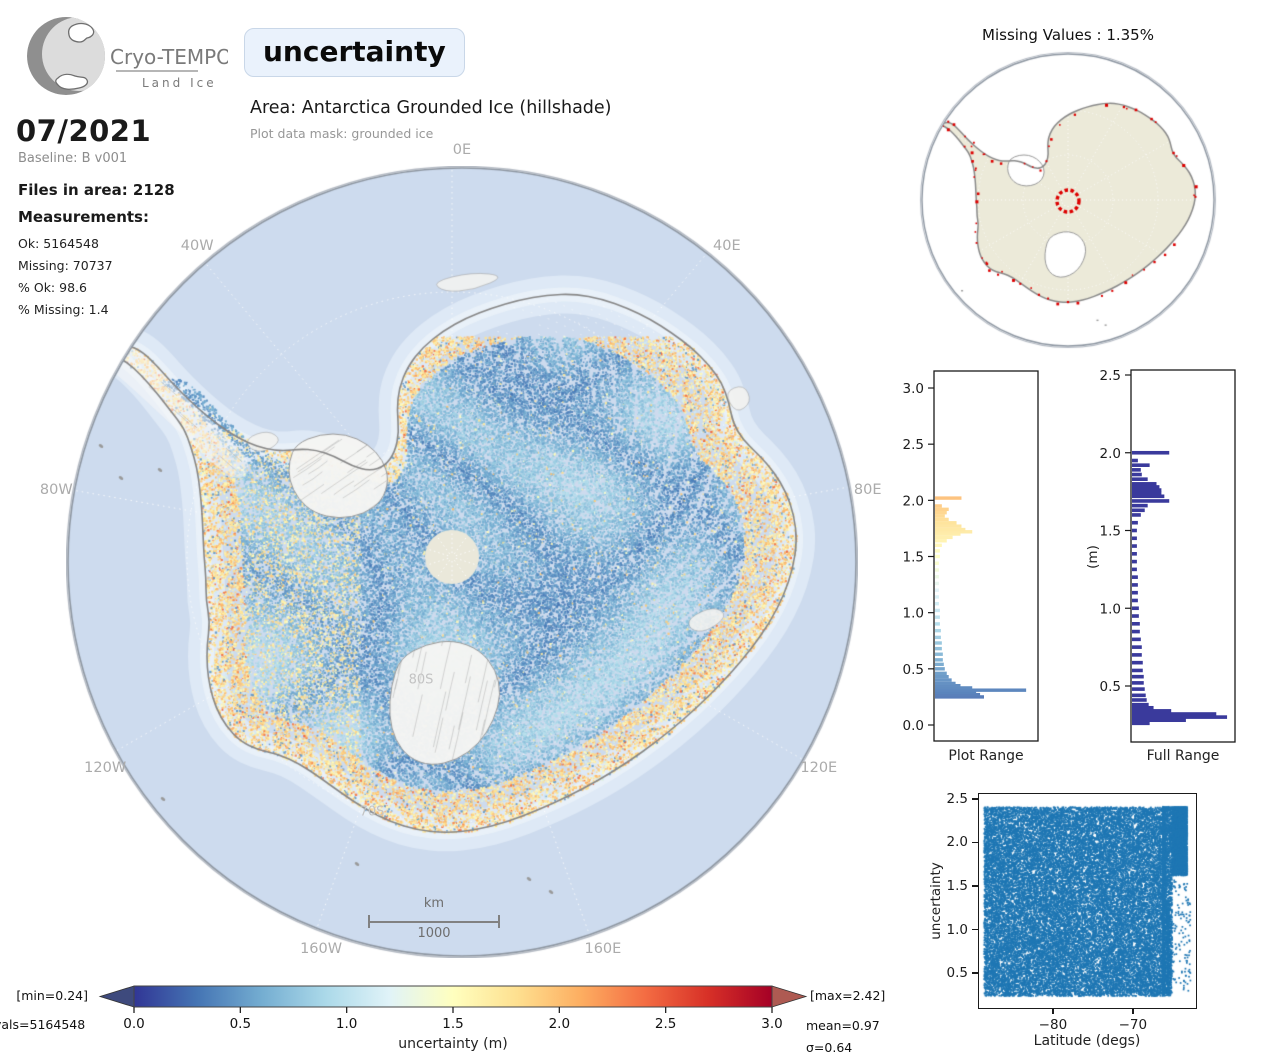 This screenshot has height=1060, width=1272. What do you see at coordinates (1133, 1011) in the screenshot?
I see `scatter-xtick` at bounding box center [1133, 1011].